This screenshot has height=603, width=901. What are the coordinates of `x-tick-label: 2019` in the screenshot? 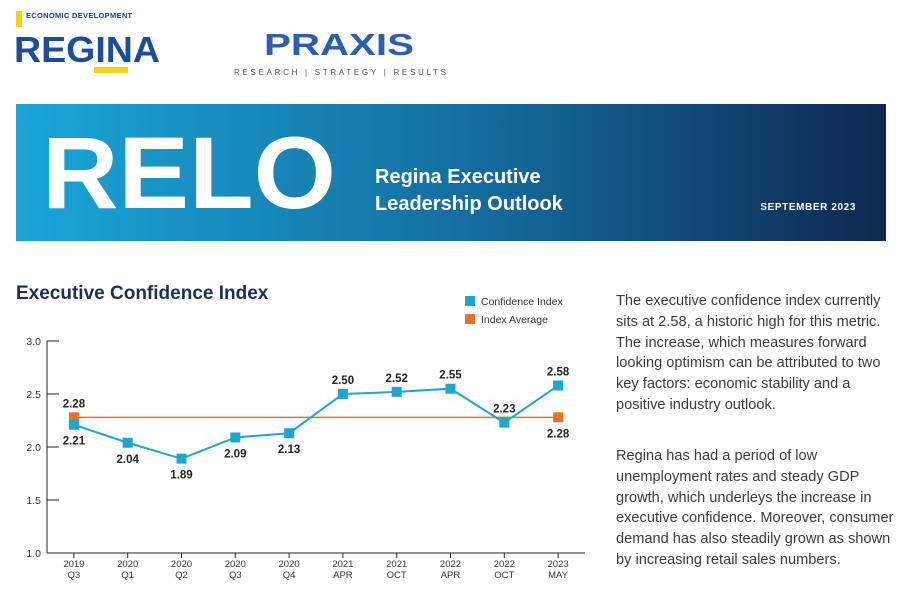 It's located at (73, 564).